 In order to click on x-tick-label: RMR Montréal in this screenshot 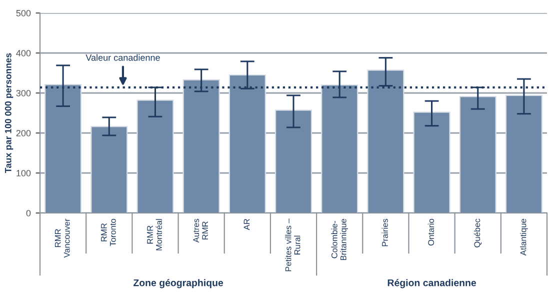, I will do `click(154, 234)`.